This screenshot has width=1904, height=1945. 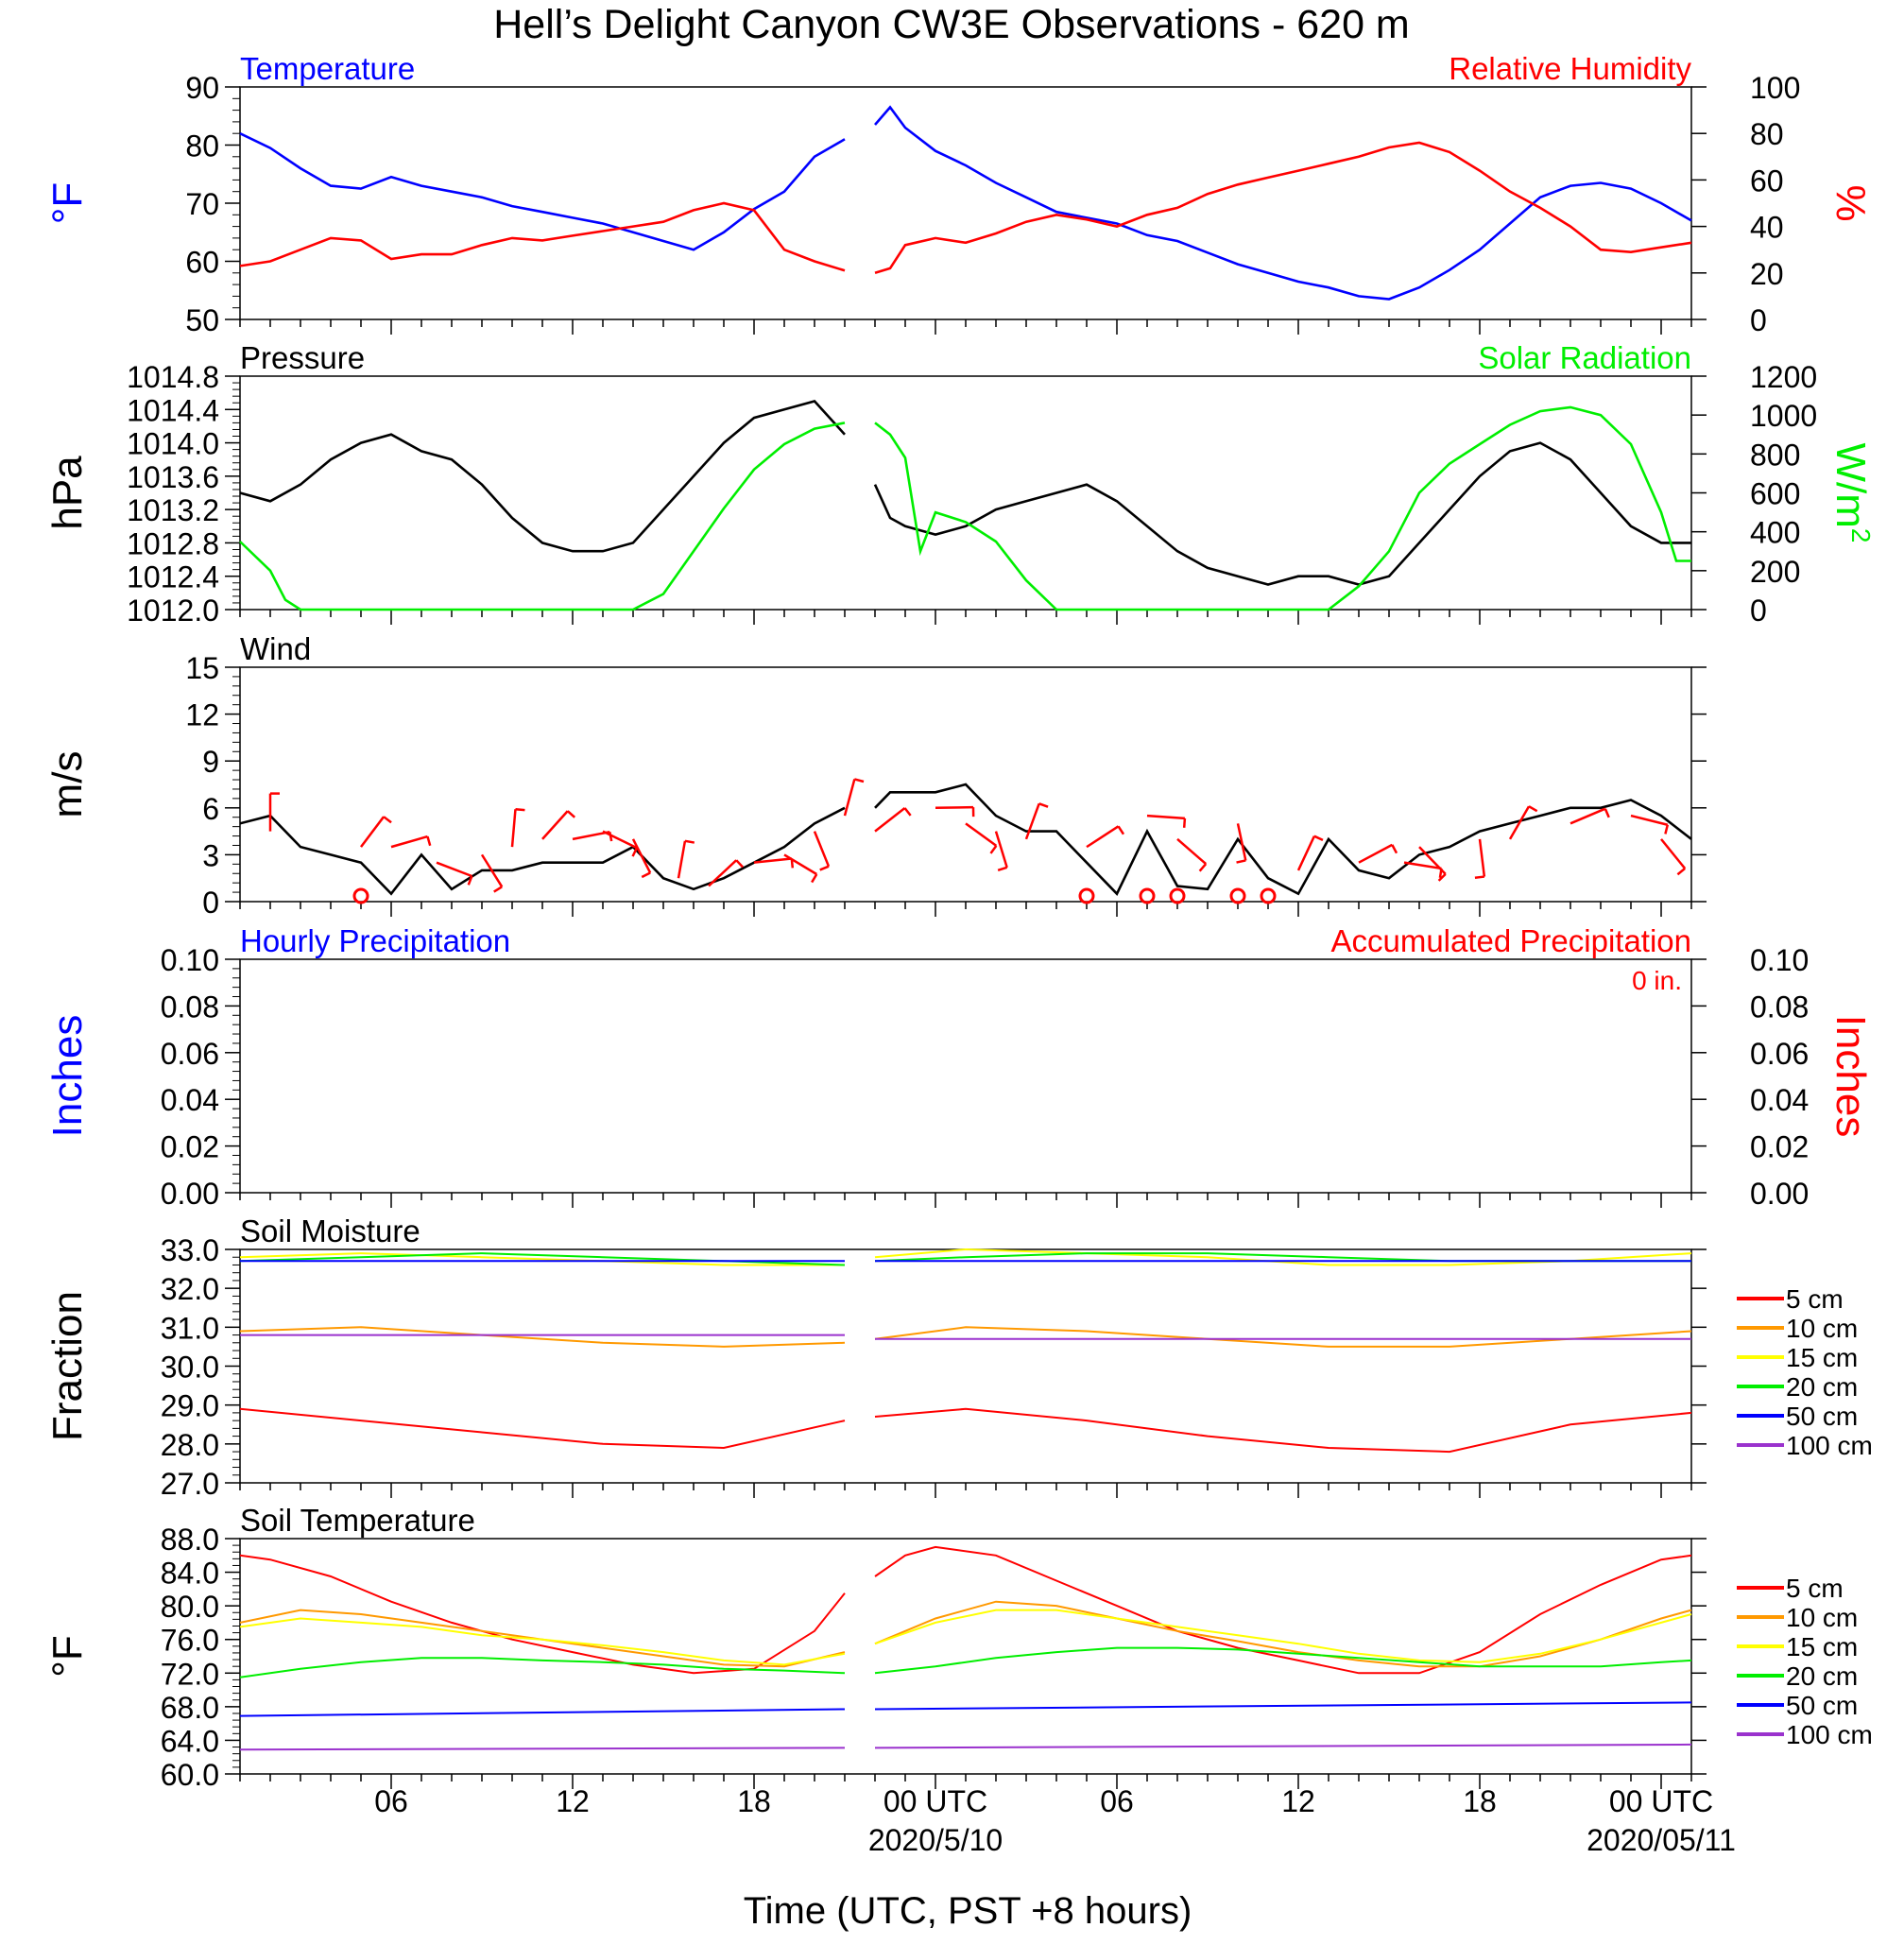 I want to click on y-tick-label-left: 90, so click(x=202, y=88).